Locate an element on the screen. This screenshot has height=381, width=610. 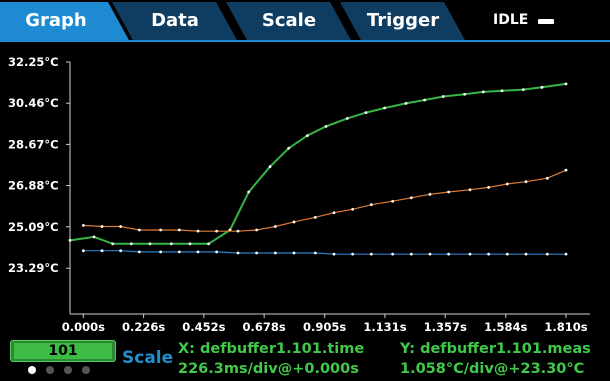
tab-graph-shape is located at coordinates (65, 22).